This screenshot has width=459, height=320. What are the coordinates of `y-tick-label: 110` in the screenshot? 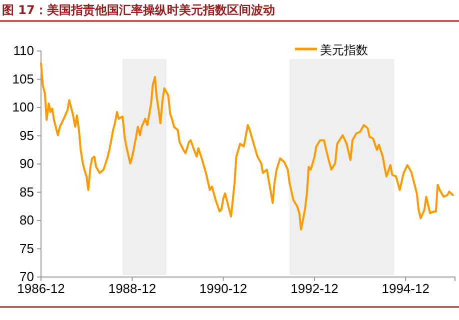 It's located at (23, 50).